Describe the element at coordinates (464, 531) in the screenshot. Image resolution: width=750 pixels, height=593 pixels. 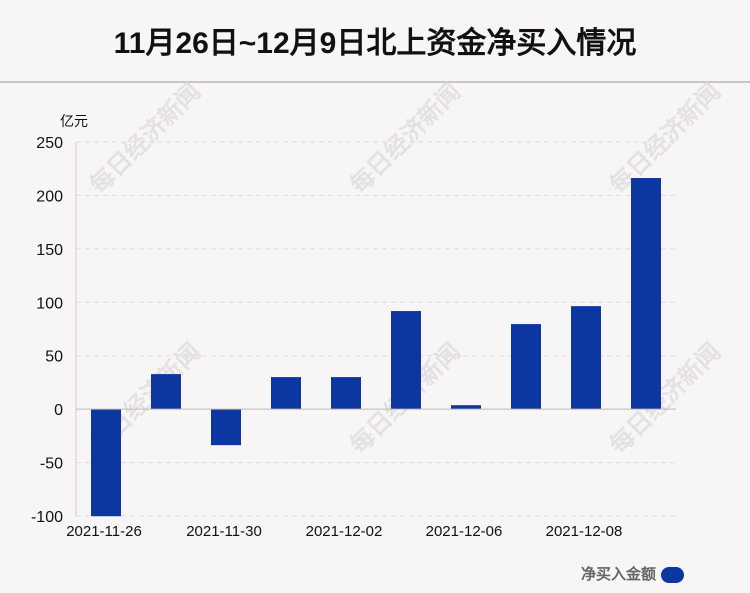
I see `x-tick-label: 2021-12-06` at that location.